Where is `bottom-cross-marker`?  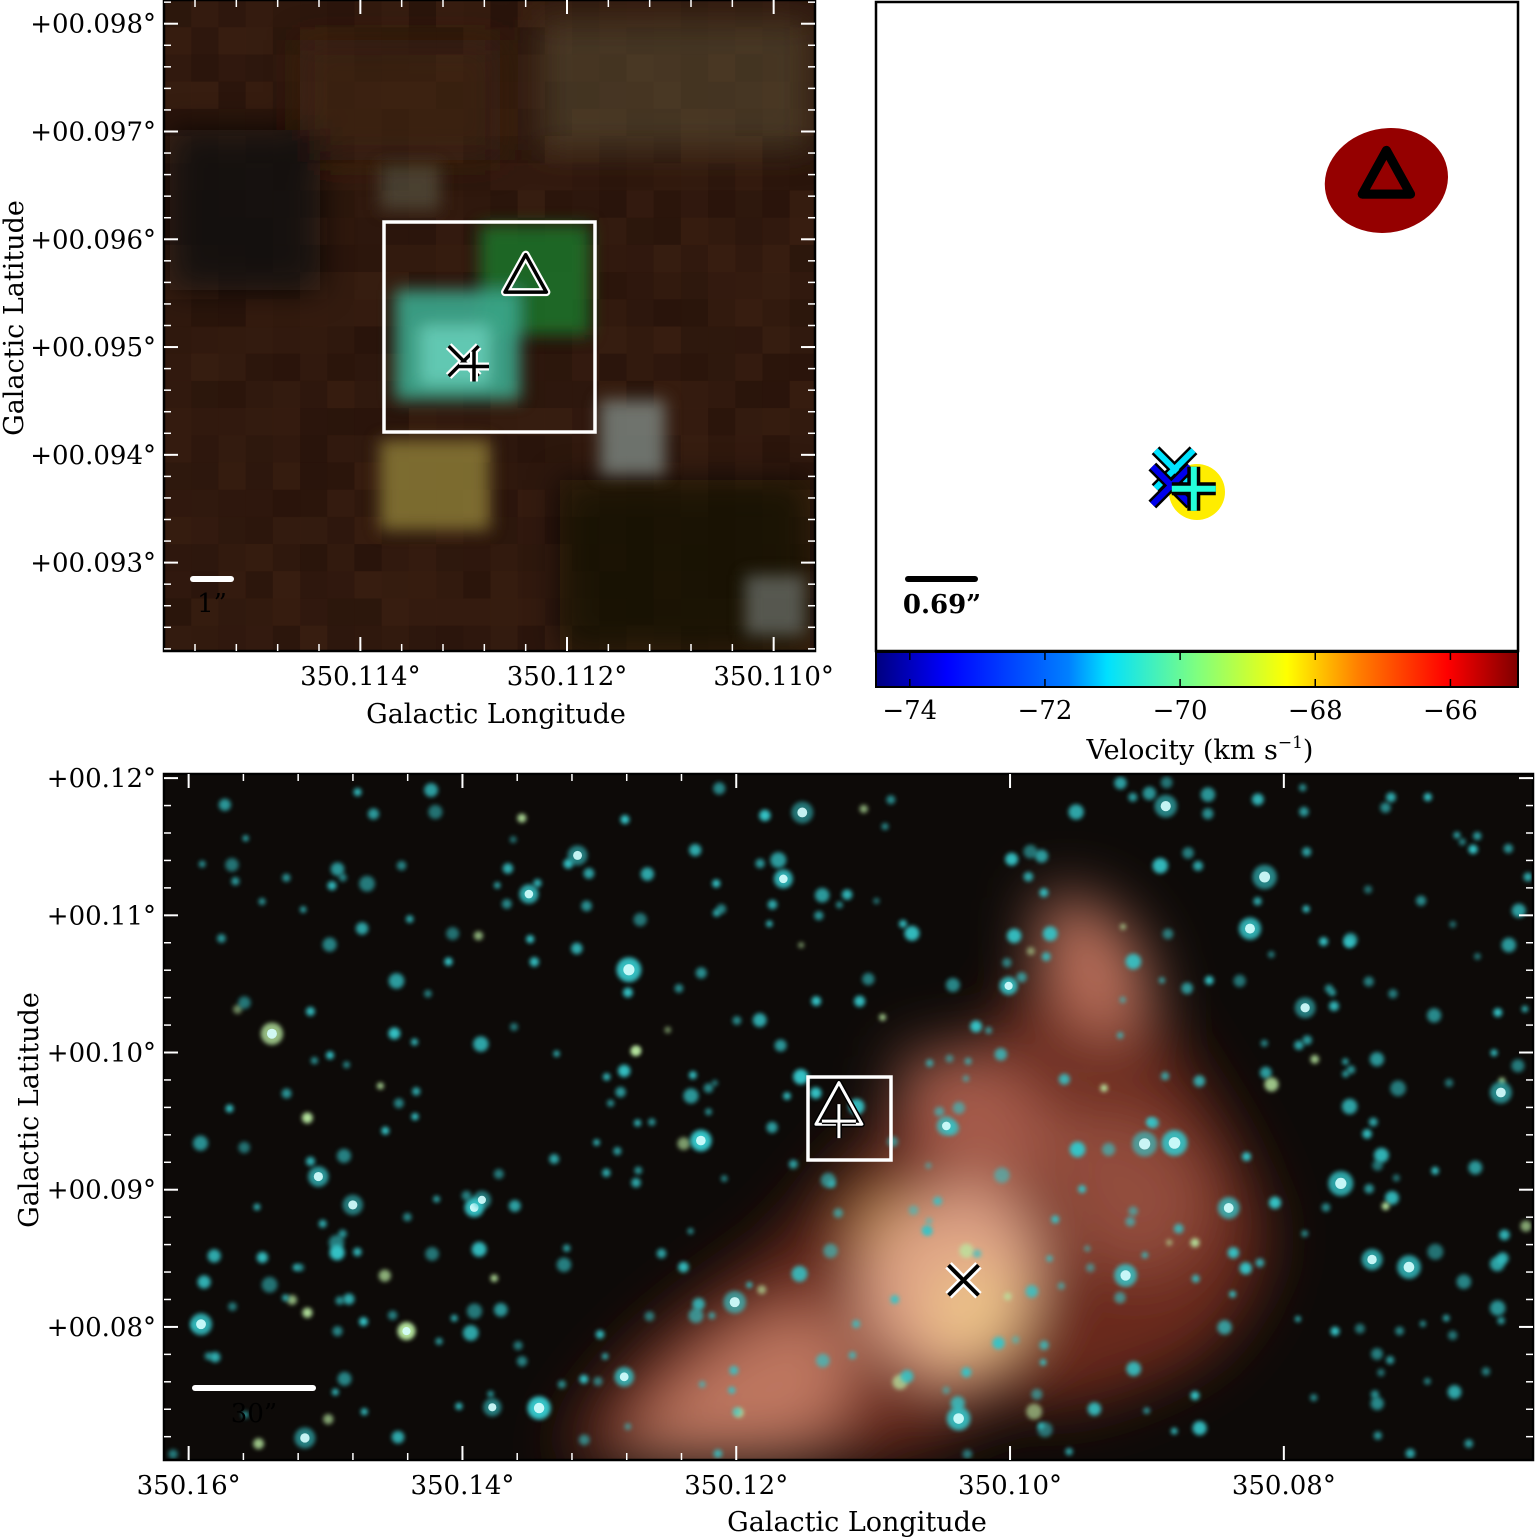 bottom-cross-marker is located at coordinates (963, 1280).